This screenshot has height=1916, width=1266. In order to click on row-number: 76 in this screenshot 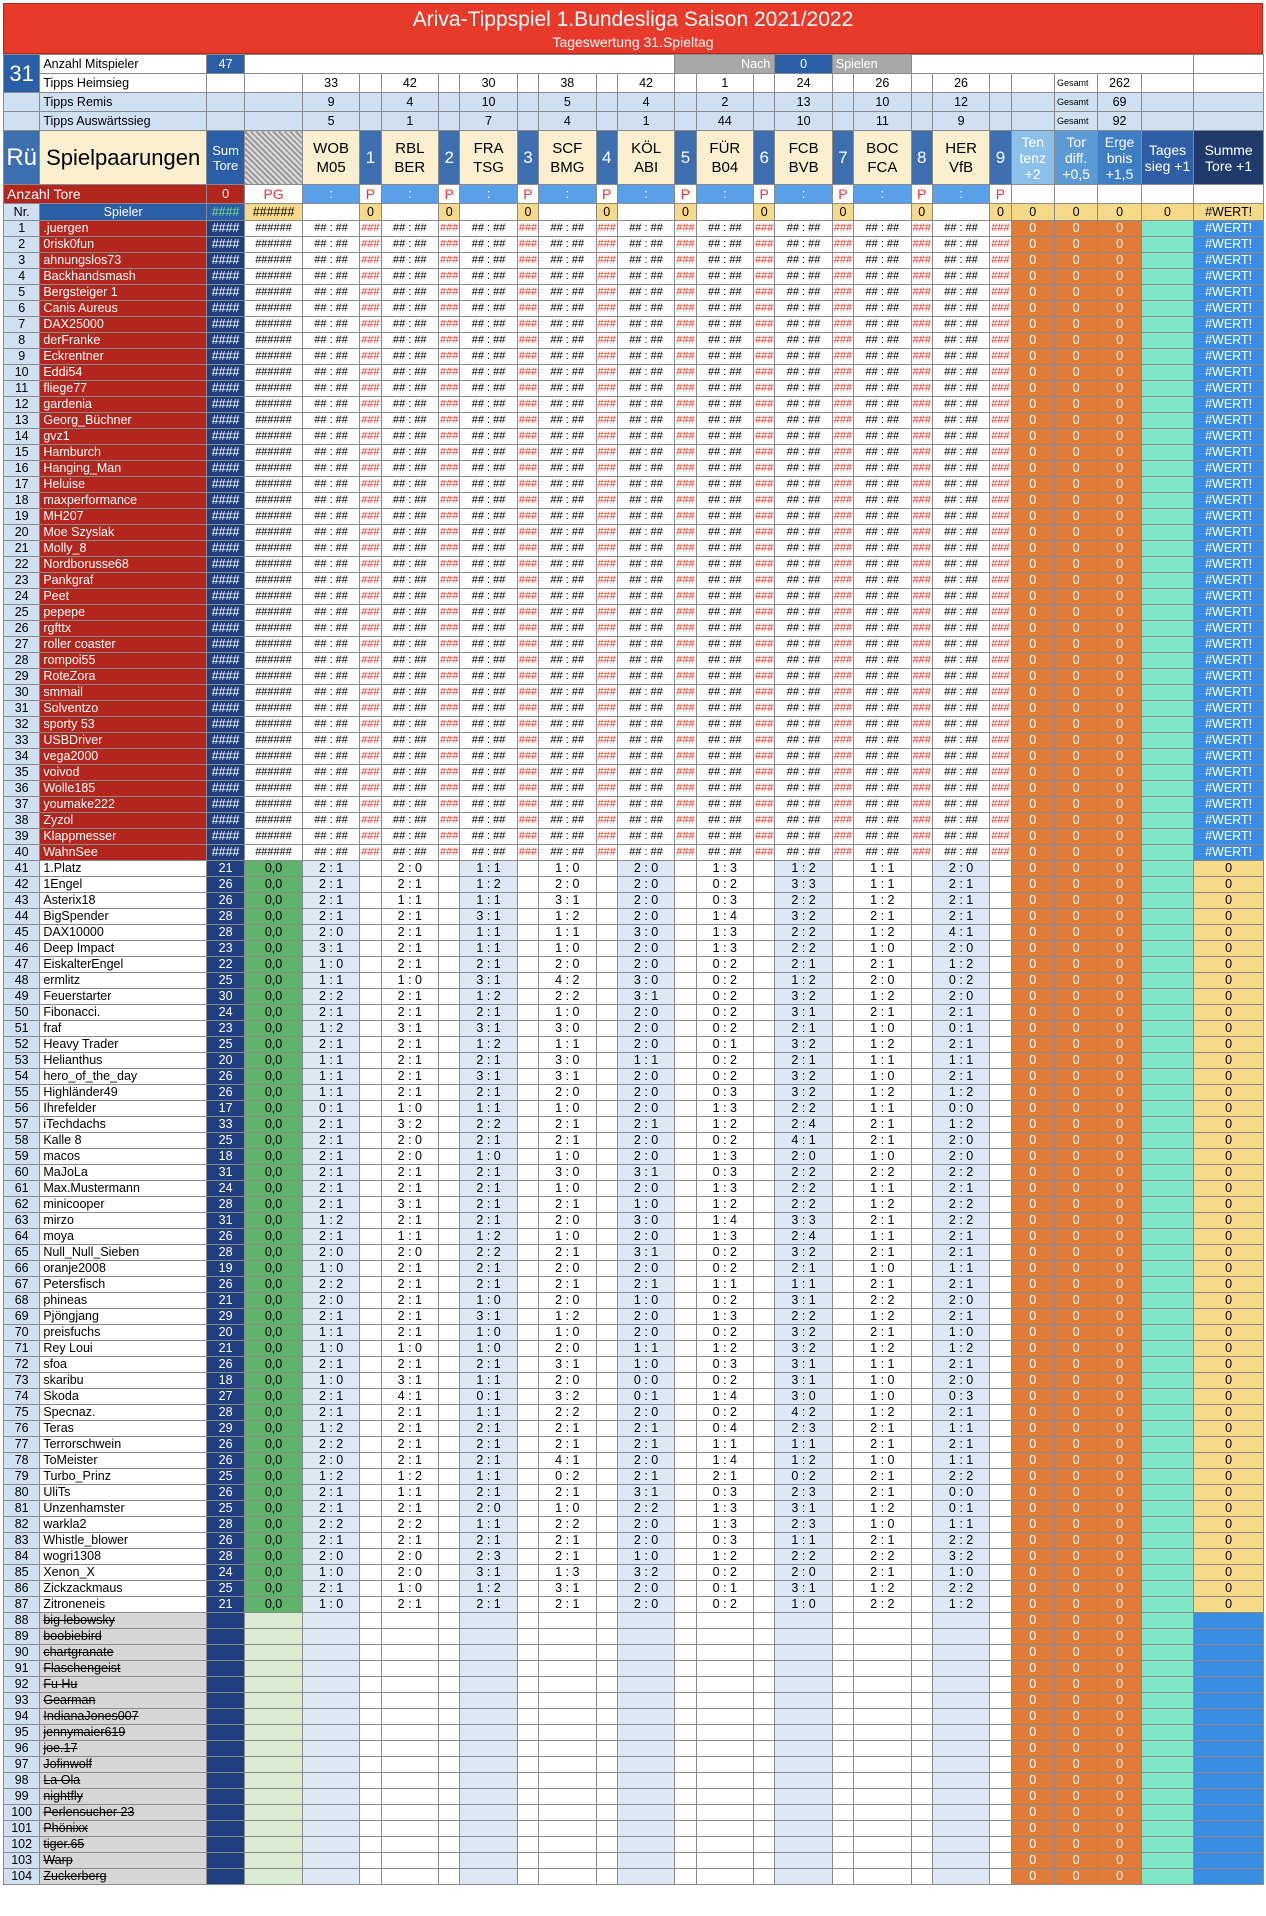, I will do `click(21, 1428)`.